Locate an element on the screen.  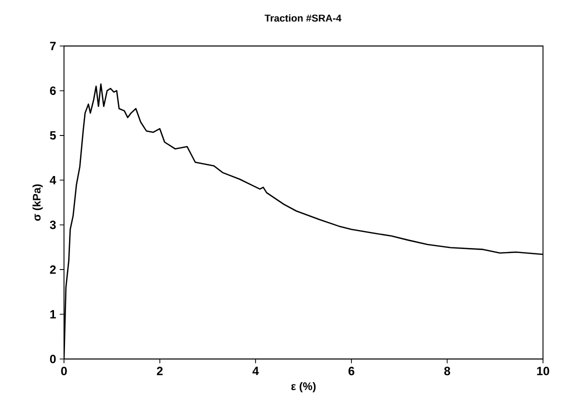
y-tick-label: 0 is located at coordinates (53, 359).